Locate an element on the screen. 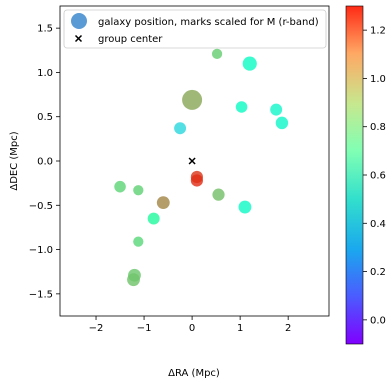 The height and width of the screenshot is (383, 392). legend-box is located at coordinates (195, 29).